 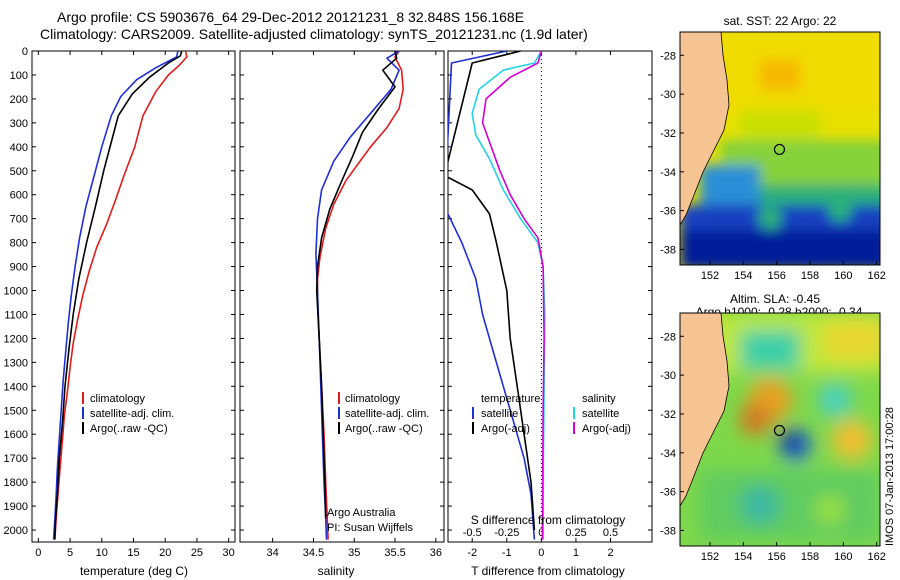 I want to click on series-line-climatology, so click(x=121, y=295).